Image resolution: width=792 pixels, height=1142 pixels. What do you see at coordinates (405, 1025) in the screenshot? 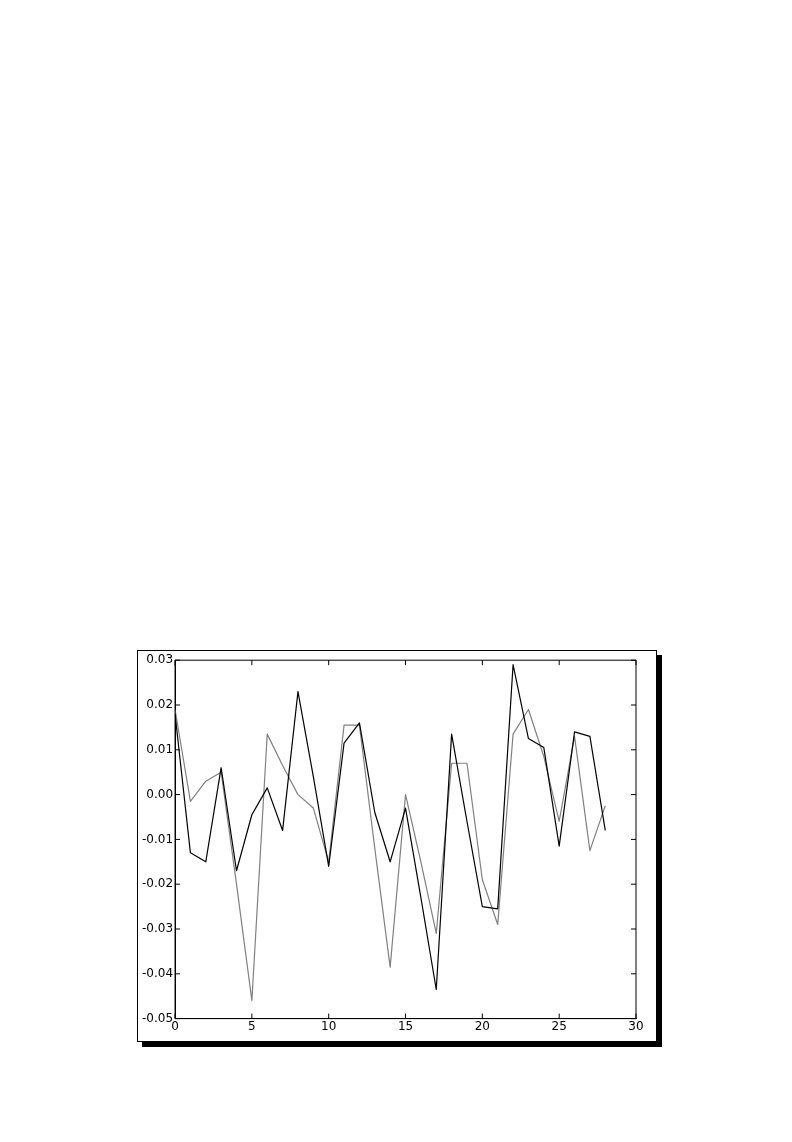
I see `x-tick-label: 15` at bounding box center [405, 1025].